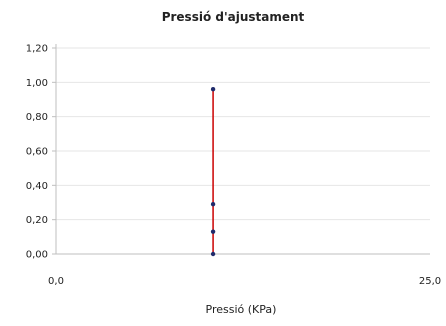 Image resolution: width=446 pixels, height=326 pixels. What do you see at coordinates (37, 83) in the screenshot?
I see `y-tick-label: 1,00` at bounding box center [37, 83].